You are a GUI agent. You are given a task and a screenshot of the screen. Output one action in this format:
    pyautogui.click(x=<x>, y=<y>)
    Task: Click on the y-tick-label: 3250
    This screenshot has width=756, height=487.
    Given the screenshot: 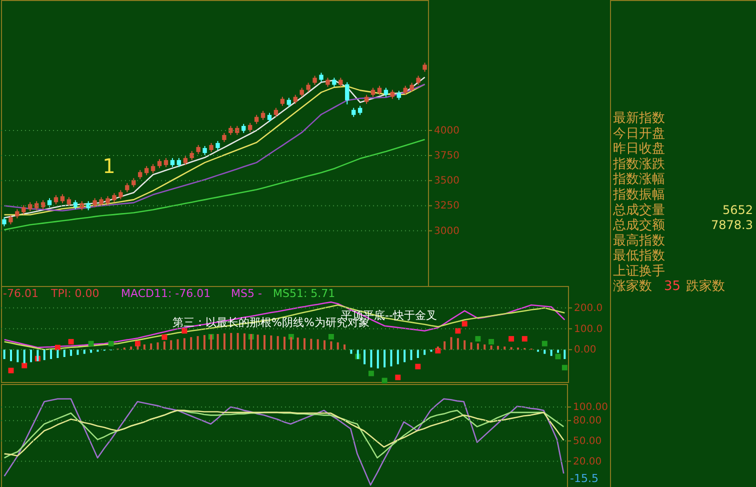 What is the action you would take?
    pyautogui.click(x=447, y=206)
    